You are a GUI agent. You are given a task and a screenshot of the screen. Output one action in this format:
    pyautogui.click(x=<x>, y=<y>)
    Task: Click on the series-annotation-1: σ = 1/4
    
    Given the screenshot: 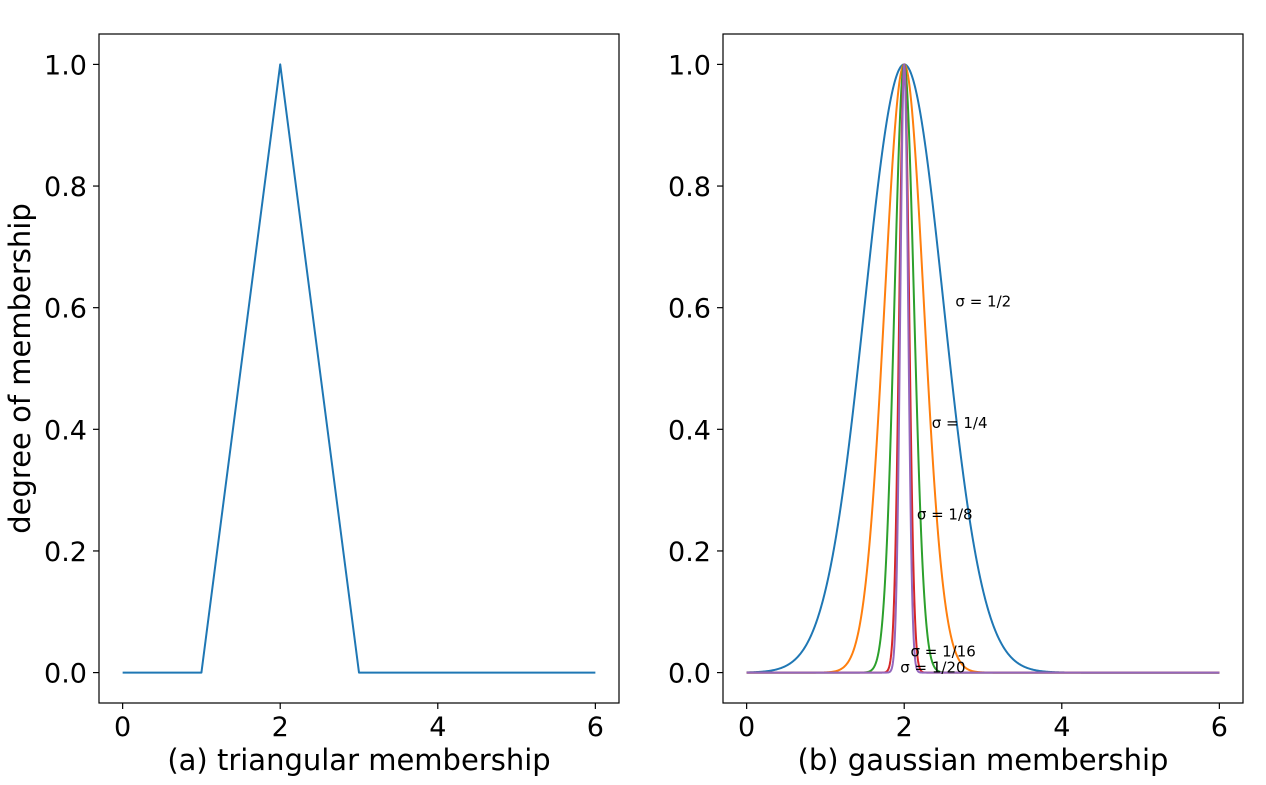 What is the action you would take?
    pyautogui.click(x=960, y=423)
    